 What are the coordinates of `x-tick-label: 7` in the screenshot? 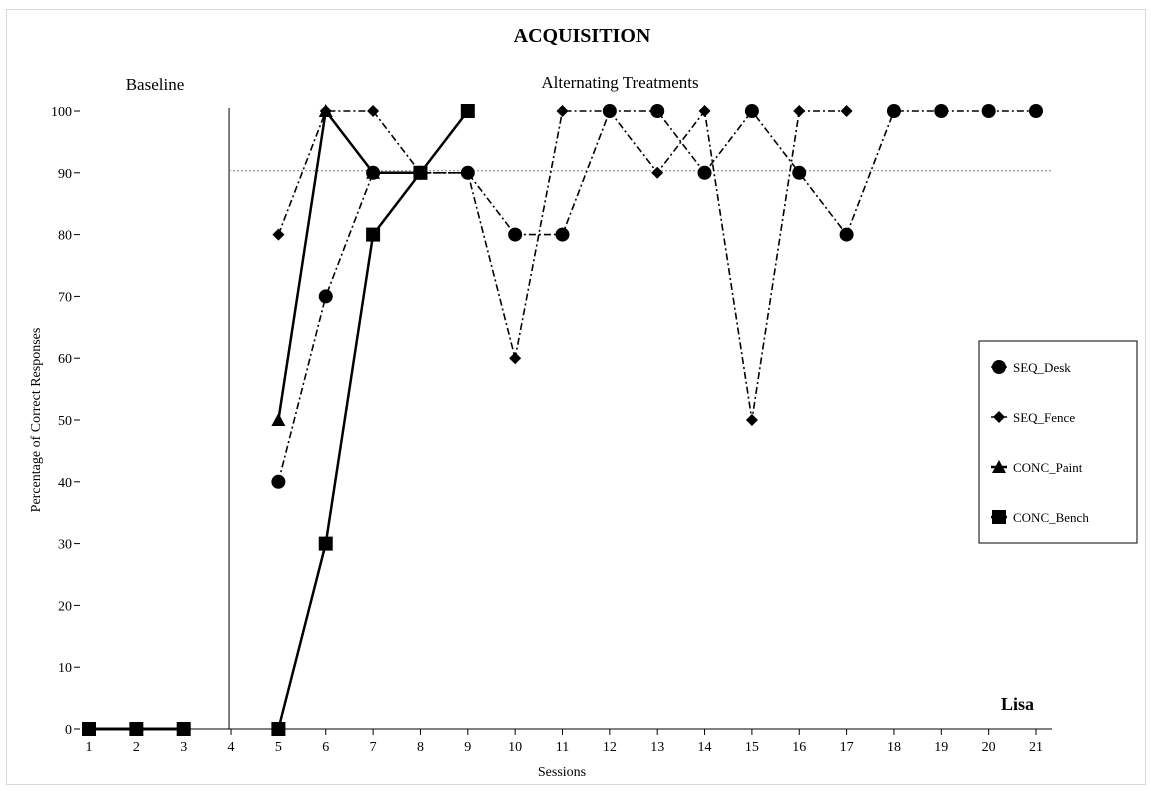 It's located at (373, 747).